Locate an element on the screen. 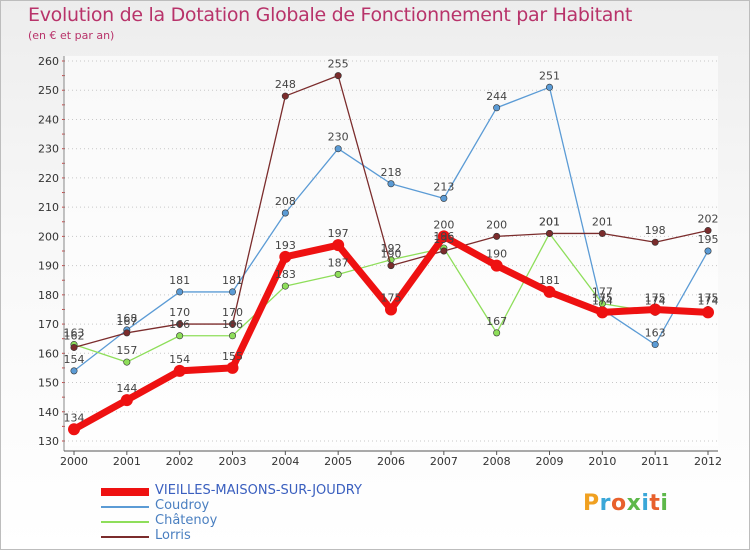 Image resolution: width=750 pixels, height=550 pixels. data-label-coudroy: 208 is located at coordinates (285, 201).